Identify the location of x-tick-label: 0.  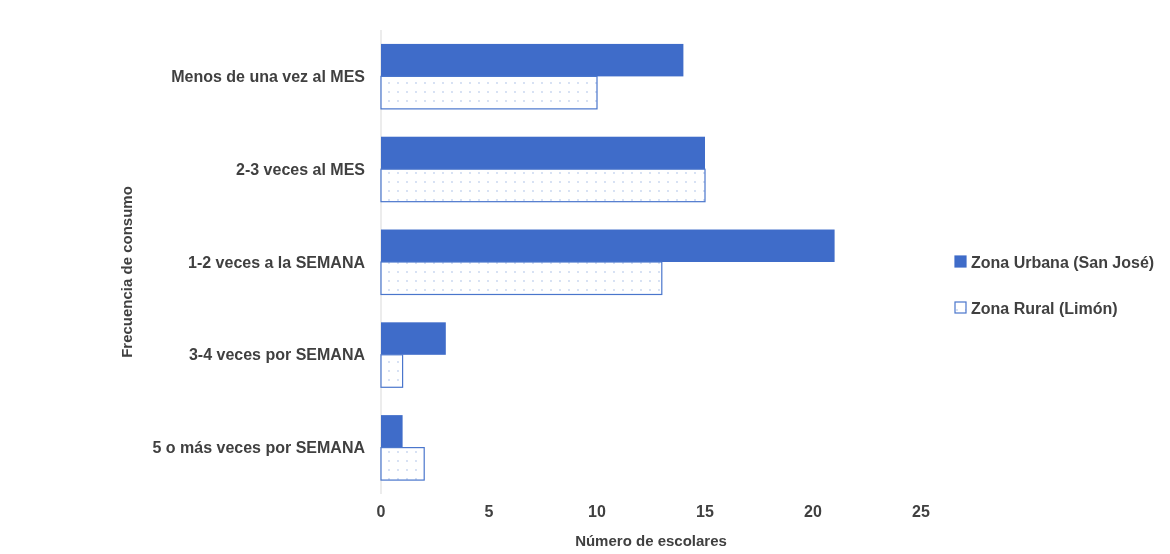
(381, 511).